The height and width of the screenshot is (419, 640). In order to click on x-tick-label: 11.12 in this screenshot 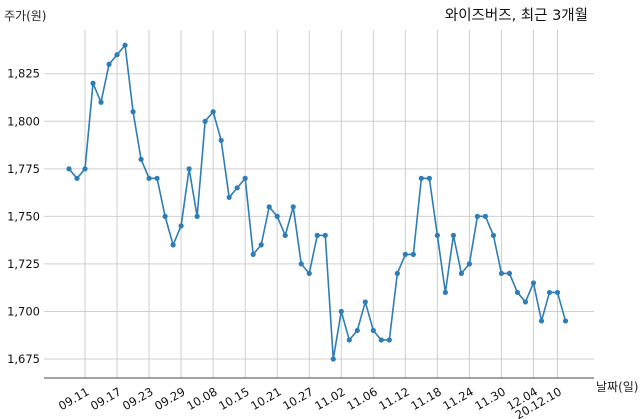, I will do `click(394, 398)`.